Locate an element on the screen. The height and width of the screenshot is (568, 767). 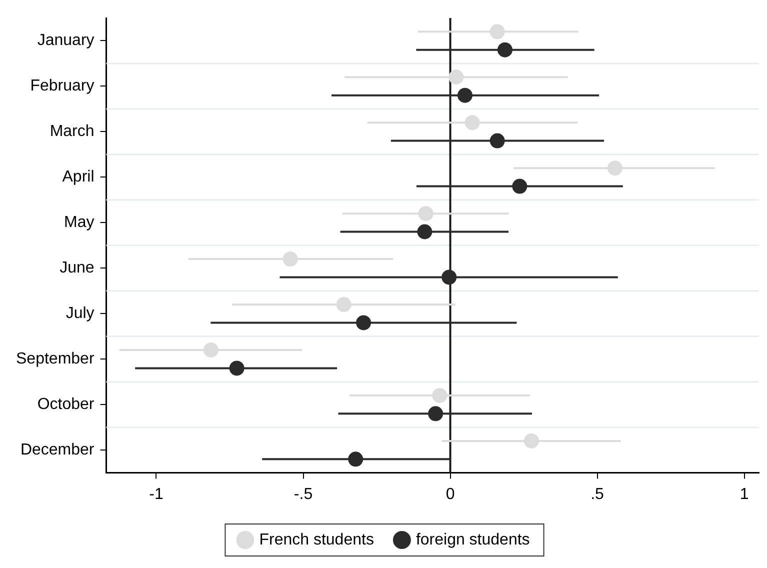
x-tick-label: -.5 is located at coordinates (303, 494).